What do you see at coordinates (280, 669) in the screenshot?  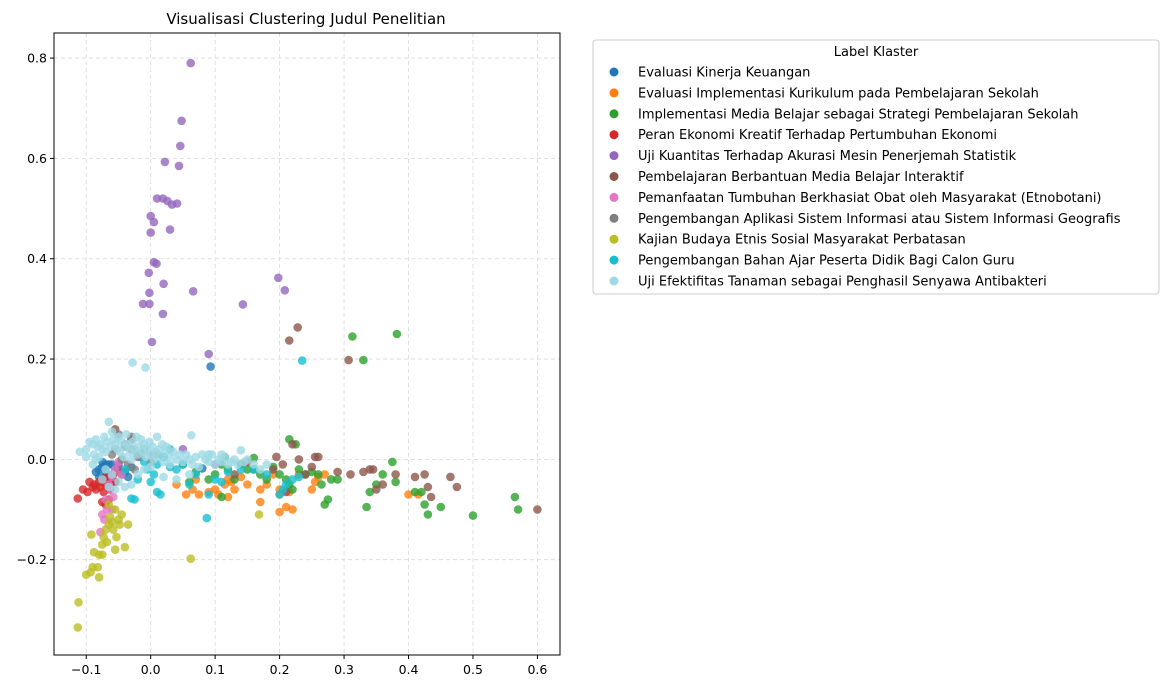 I see `x-tick-label: 0.2` at bounding box center [280, 669].